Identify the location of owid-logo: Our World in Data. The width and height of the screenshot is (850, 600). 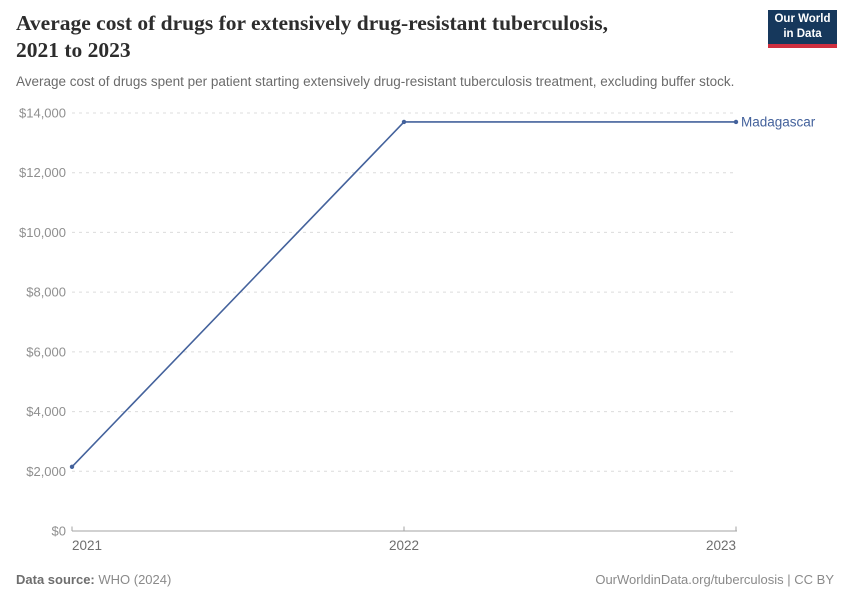
(802, 29).